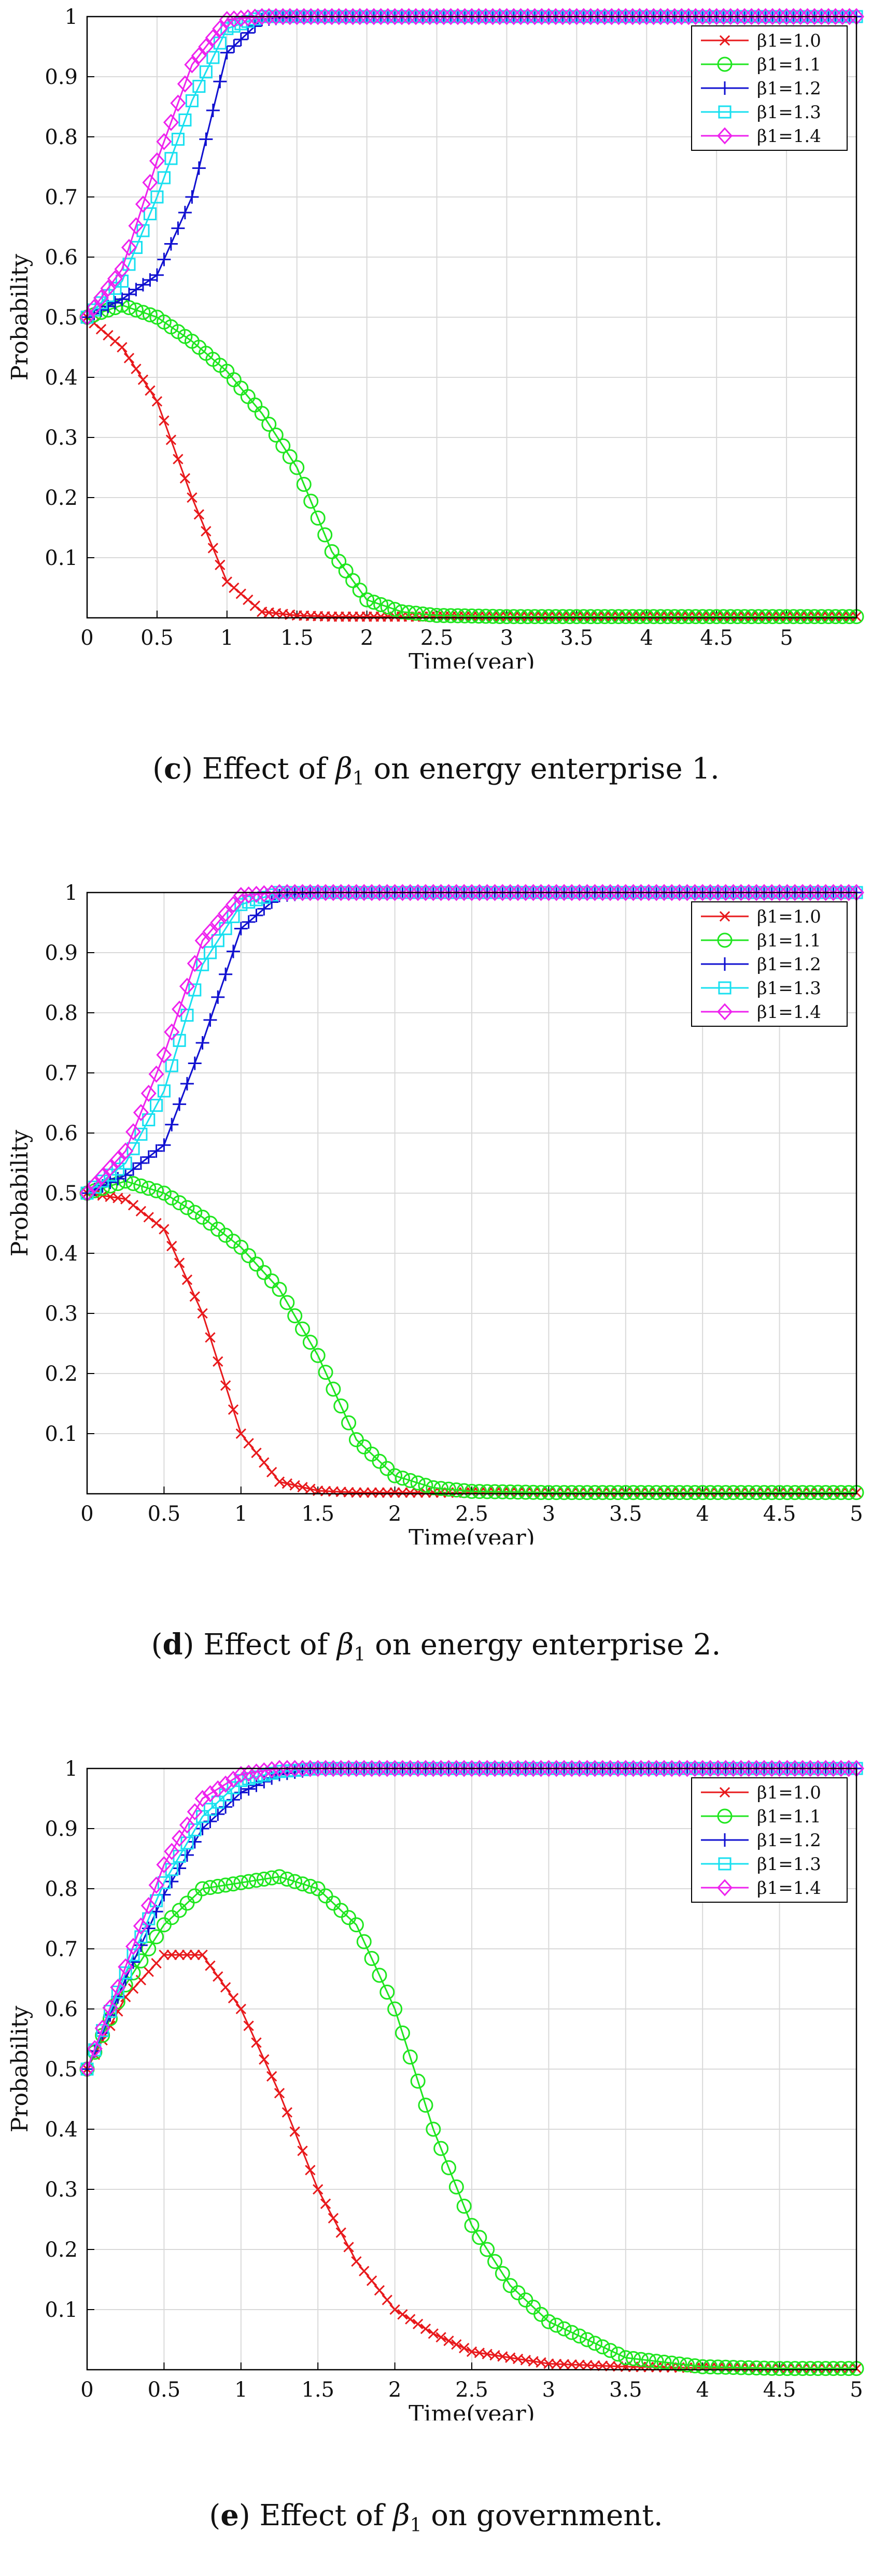  Describe the element at coordinates (789, 1864) in the screenshot. I see `legend-label: β1=1.3` at that location.